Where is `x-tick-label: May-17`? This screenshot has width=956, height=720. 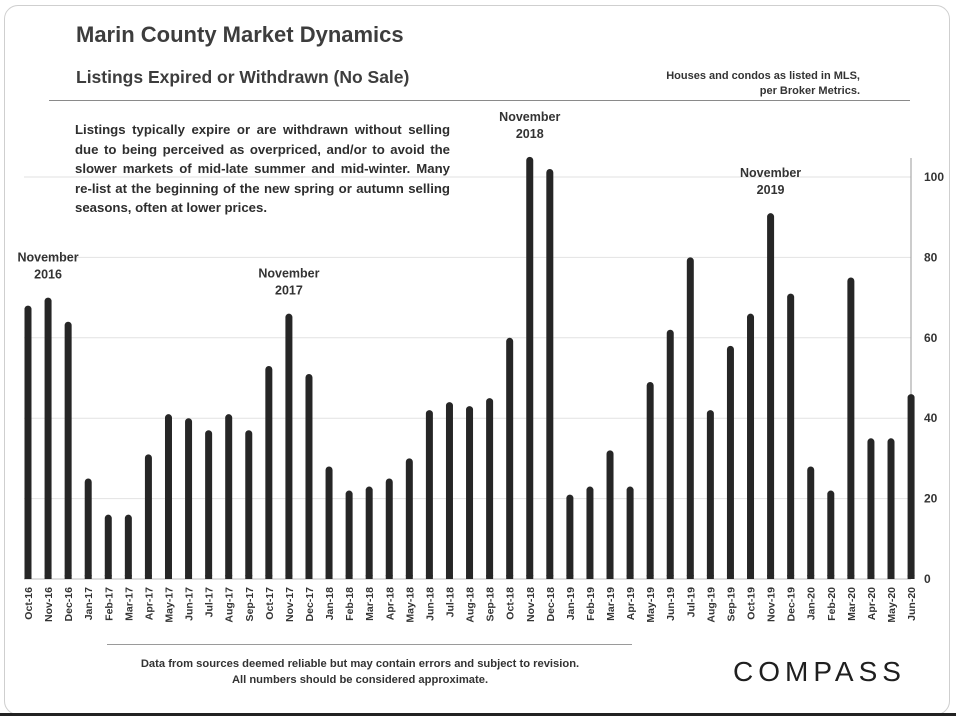 x-tick-label: May-17 is located at coordinates (169, 605).